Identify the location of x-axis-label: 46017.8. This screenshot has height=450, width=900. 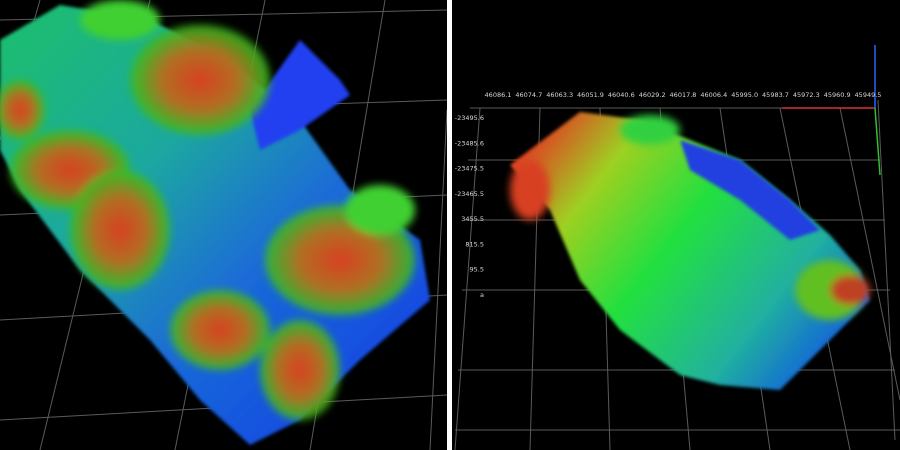
(683, 95).